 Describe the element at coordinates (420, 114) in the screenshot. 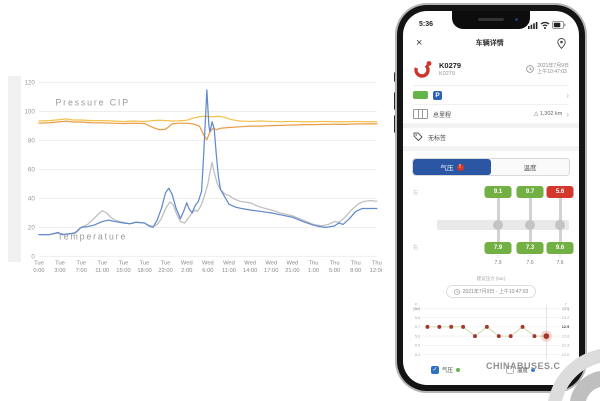

I see `odometer-icon` at that location.